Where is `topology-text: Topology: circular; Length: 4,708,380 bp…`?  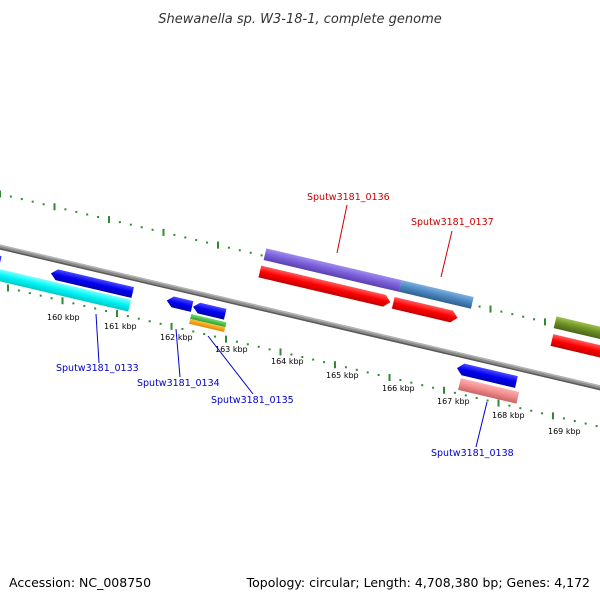 topology-text: Topology: circular; Length: 4,708,380 bp… is located at coordinates (418, 582).